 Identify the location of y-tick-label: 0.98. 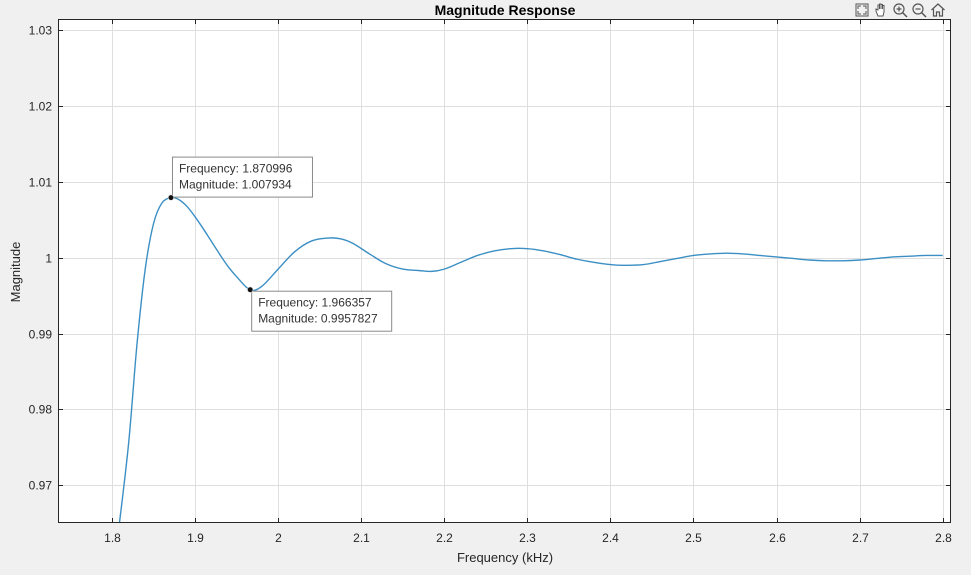
(41, 410).